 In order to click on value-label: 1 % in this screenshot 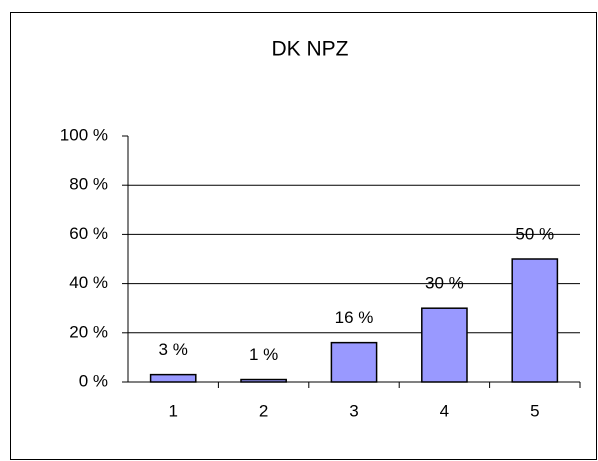, I will do `click(263, 354)`.